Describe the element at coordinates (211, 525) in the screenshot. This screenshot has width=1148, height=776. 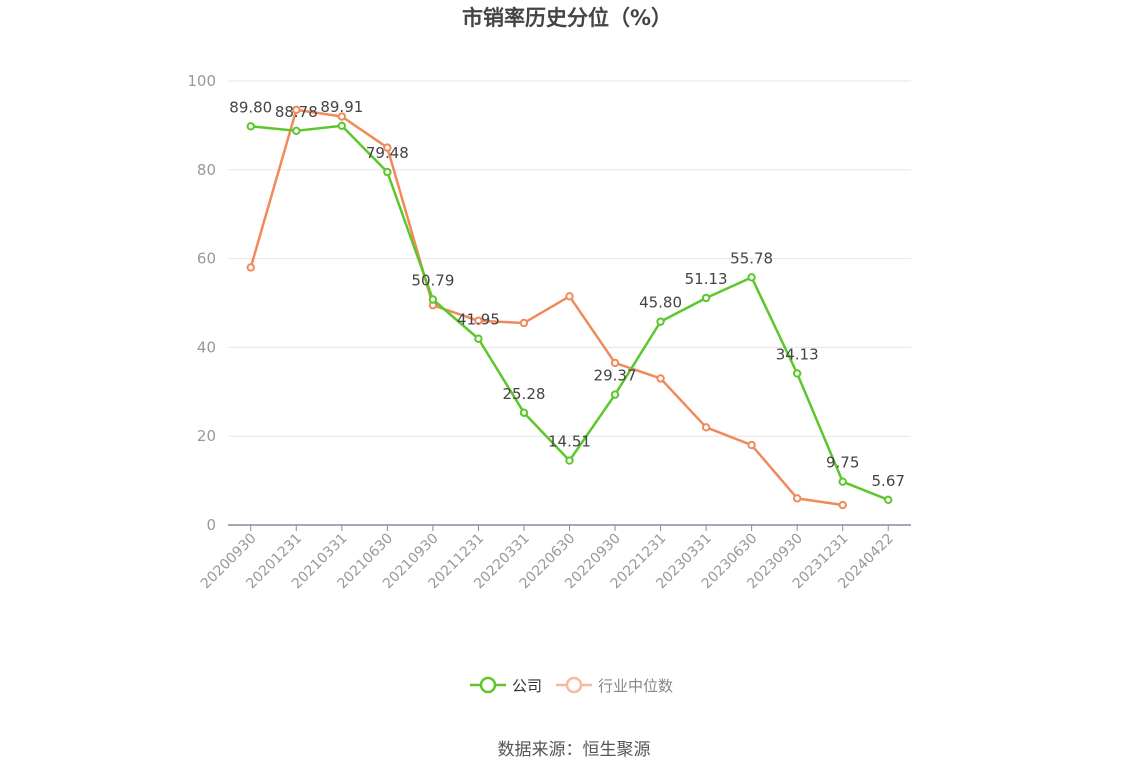
I see `y-tick-label: 0` at that location.